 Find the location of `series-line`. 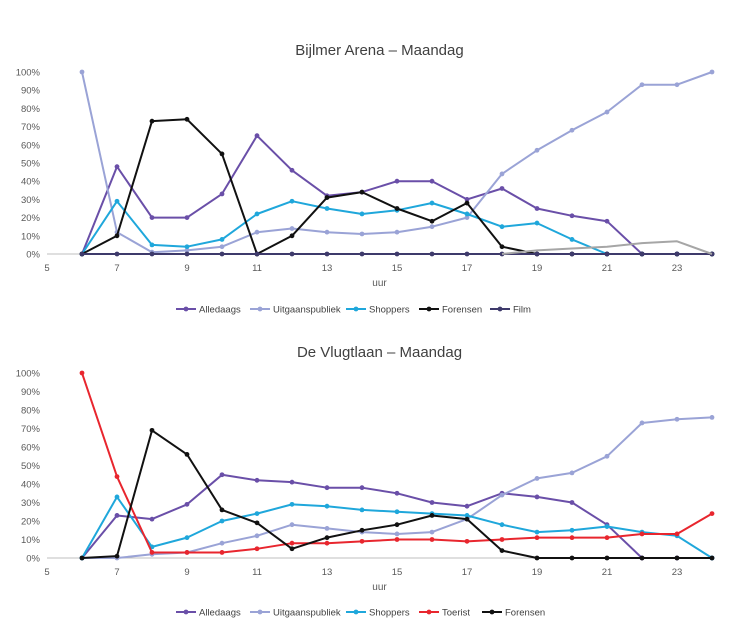

series-line is located at coordinates (397, 527).